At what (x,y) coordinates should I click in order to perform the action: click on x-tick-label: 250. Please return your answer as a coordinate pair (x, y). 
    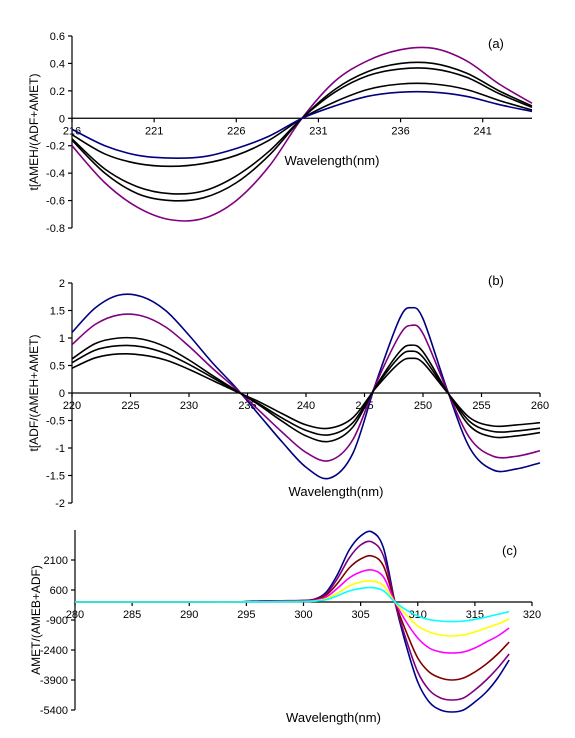
    Looking at the image, I should click on (423, 406).